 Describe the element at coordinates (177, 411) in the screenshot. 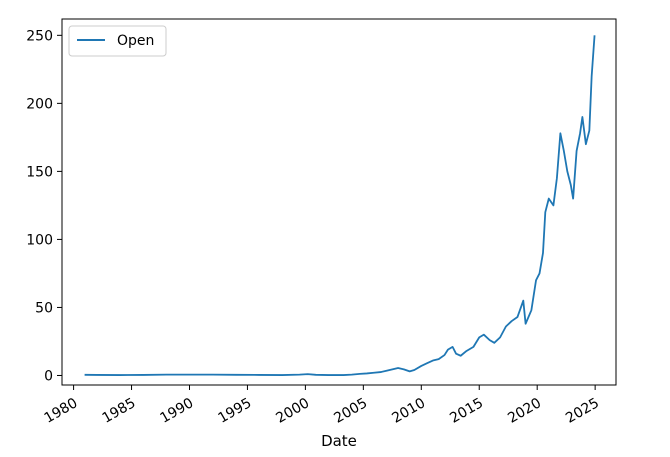

I see `x-tick-label: 1990` at that location.